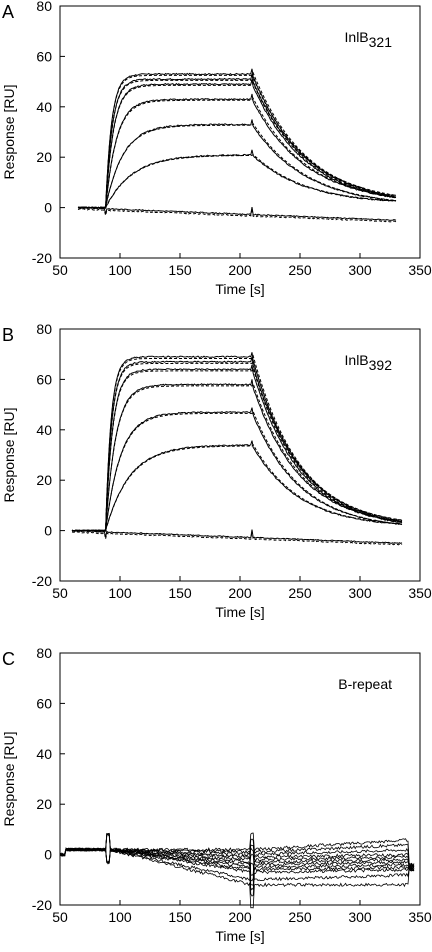 This screenshot has width=432, height=952. I want to click on panel-letter: B, so click(8, 335).